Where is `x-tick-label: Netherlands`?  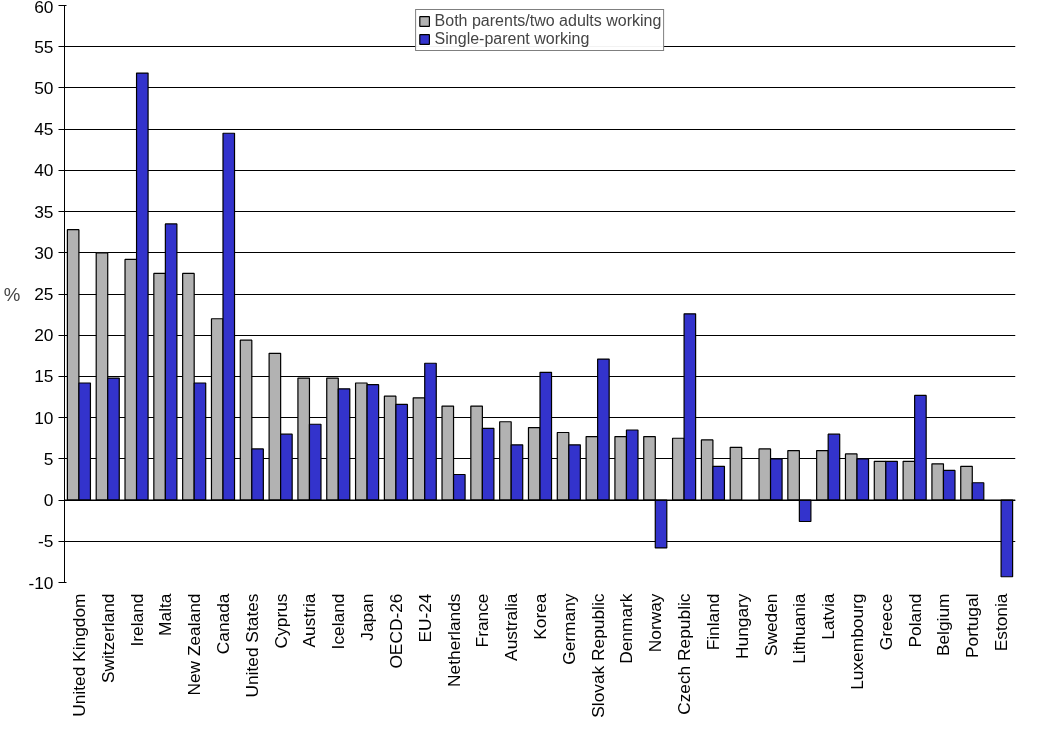
x-tick-label: Netherlands is located at coordinates (453, 640).